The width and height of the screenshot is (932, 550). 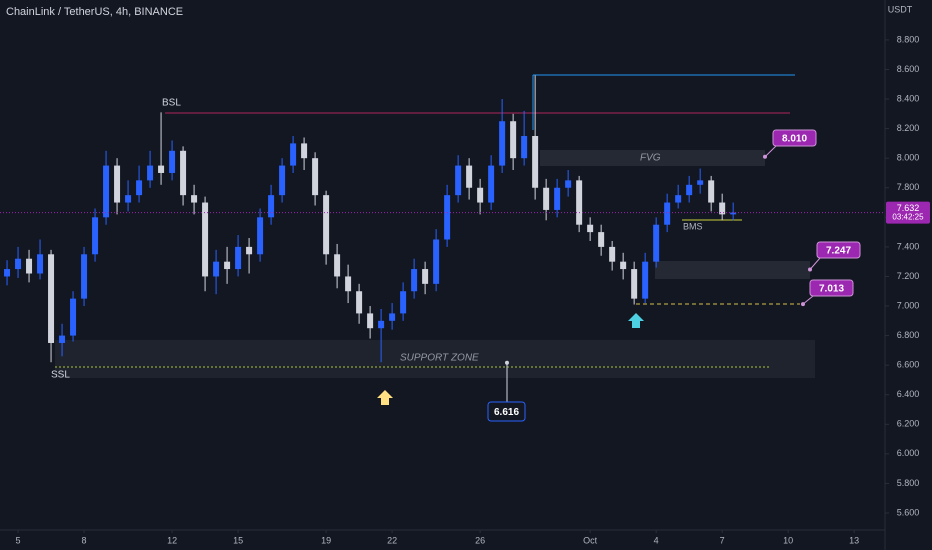 What do you see at coordinates (908, 217) in the screenshot?
I see `countdown: 03:42:25` at bounding box center [908, 217].